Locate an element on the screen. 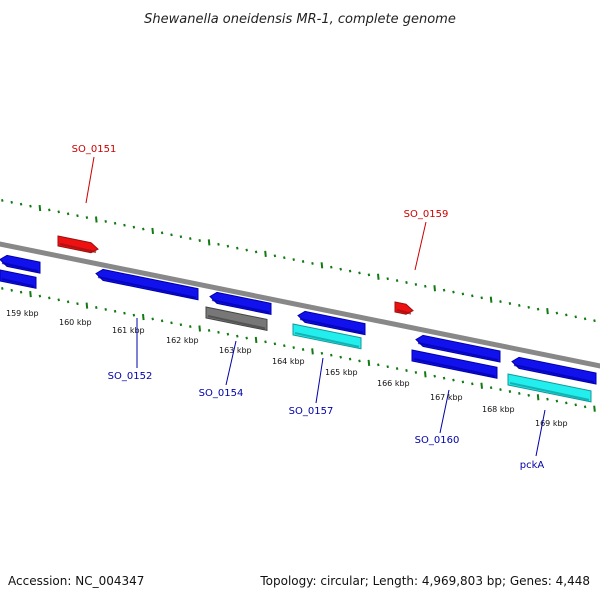 The height and width of the screenshot is (600, 600). forward-gene-label: SO_0159 is located at coordinates (426, 214).